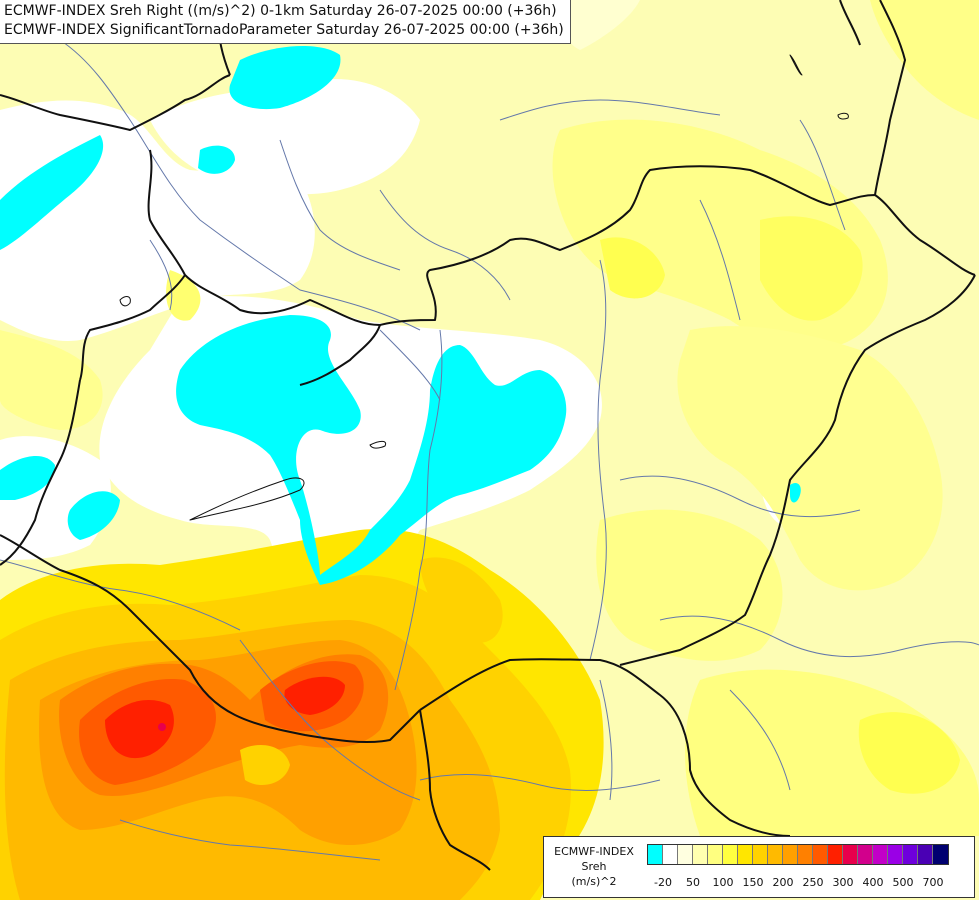 This screenshot has height=900, width=979. What do you see at coordinates (594, 851) in the screenshot?
I see `legend-title: ECMWF-INDEX` at bounding box center [594, 851].